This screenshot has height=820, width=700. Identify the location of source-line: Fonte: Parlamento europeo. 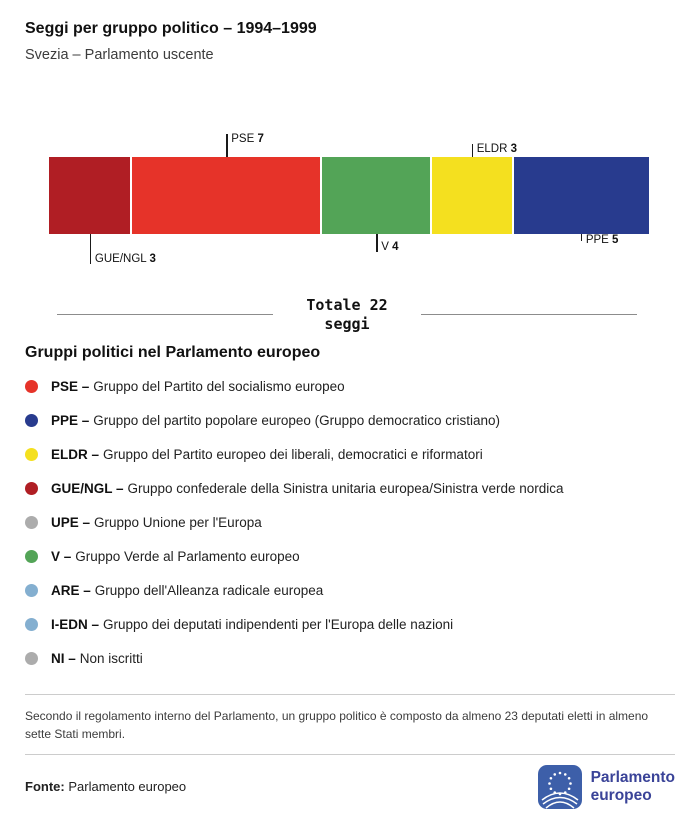
(105, 786).